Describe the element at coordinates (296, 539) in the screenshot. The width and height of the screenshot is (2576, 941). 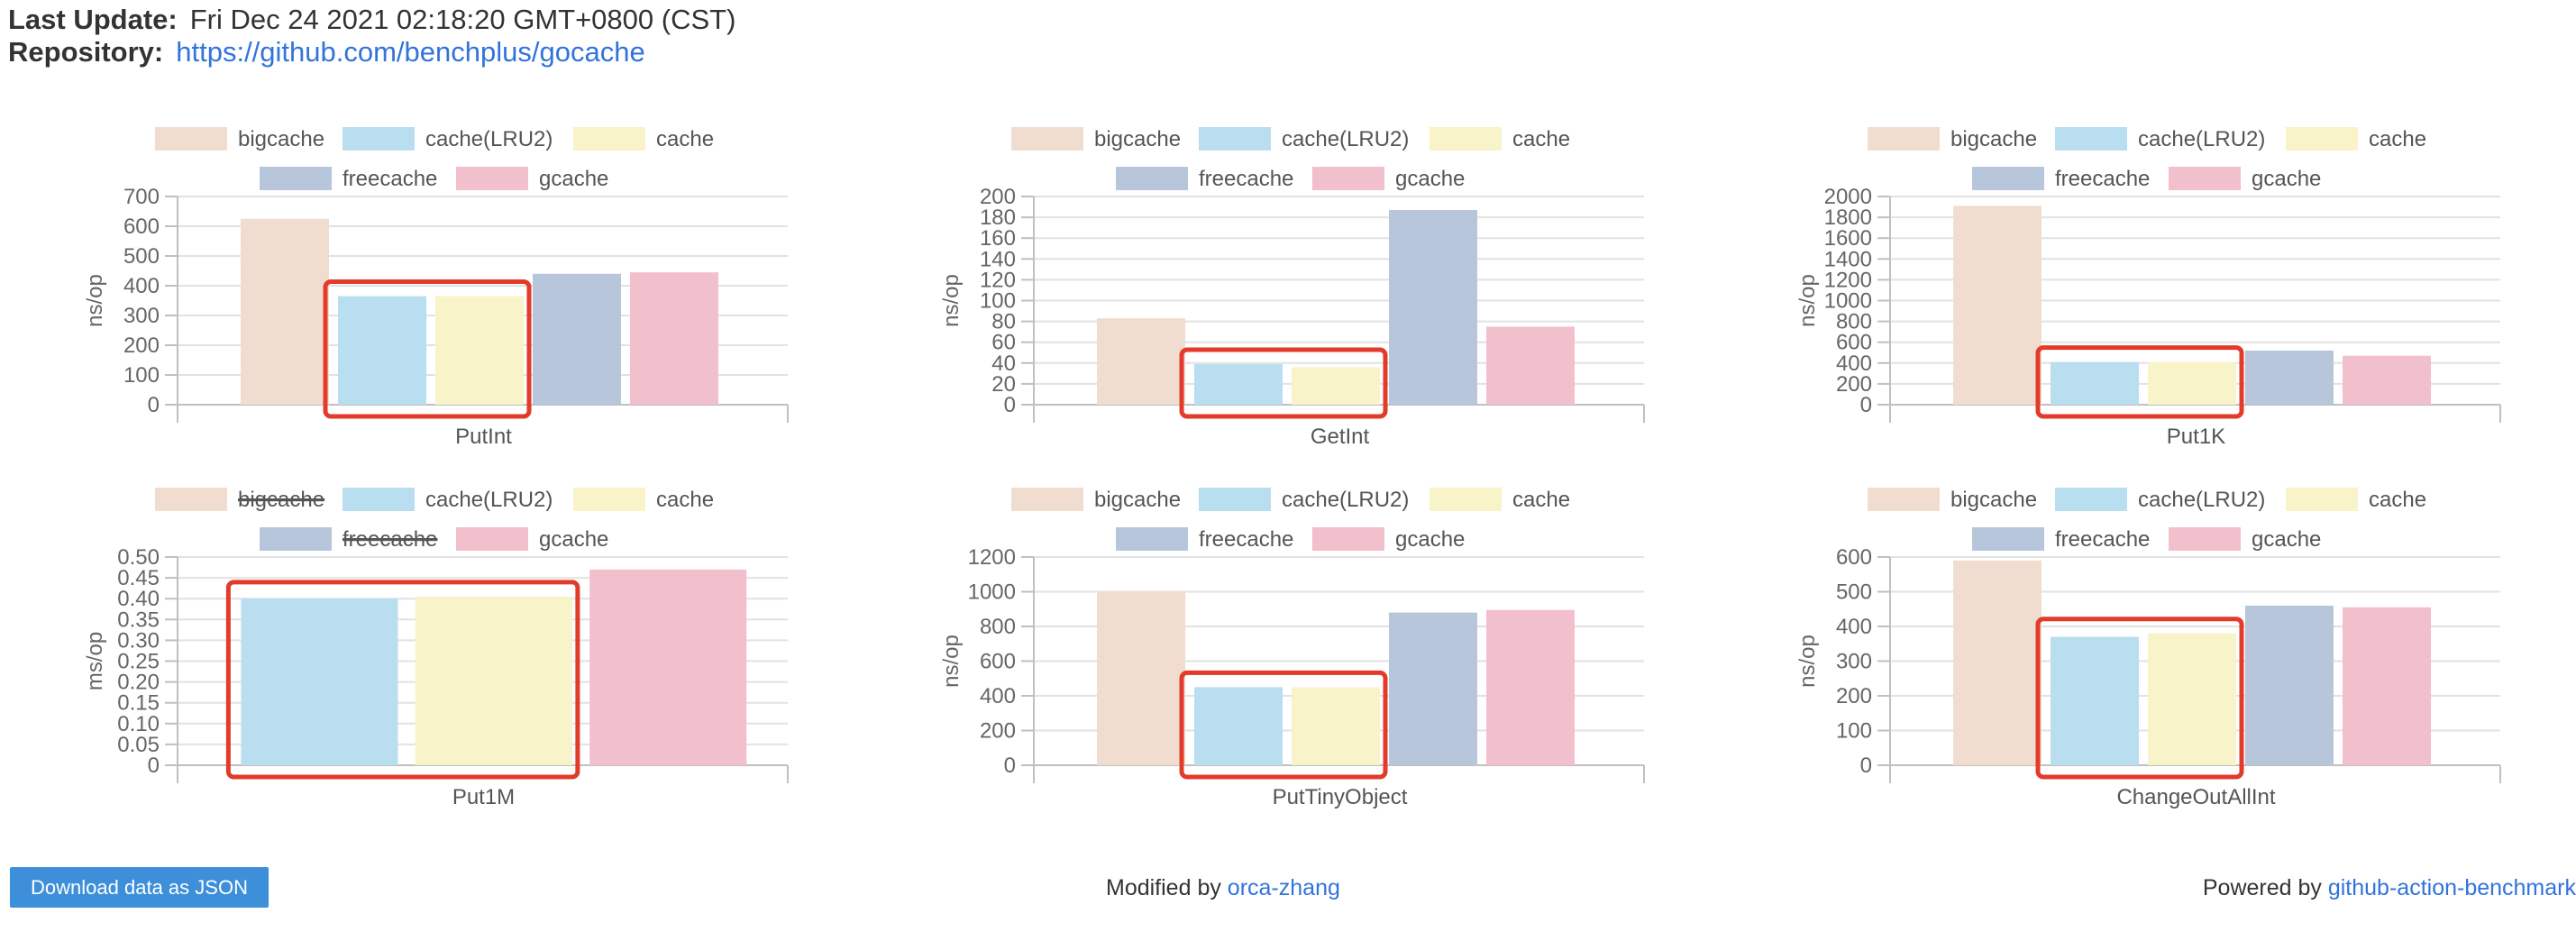
I see `legend-swatch-freecache` at that location.